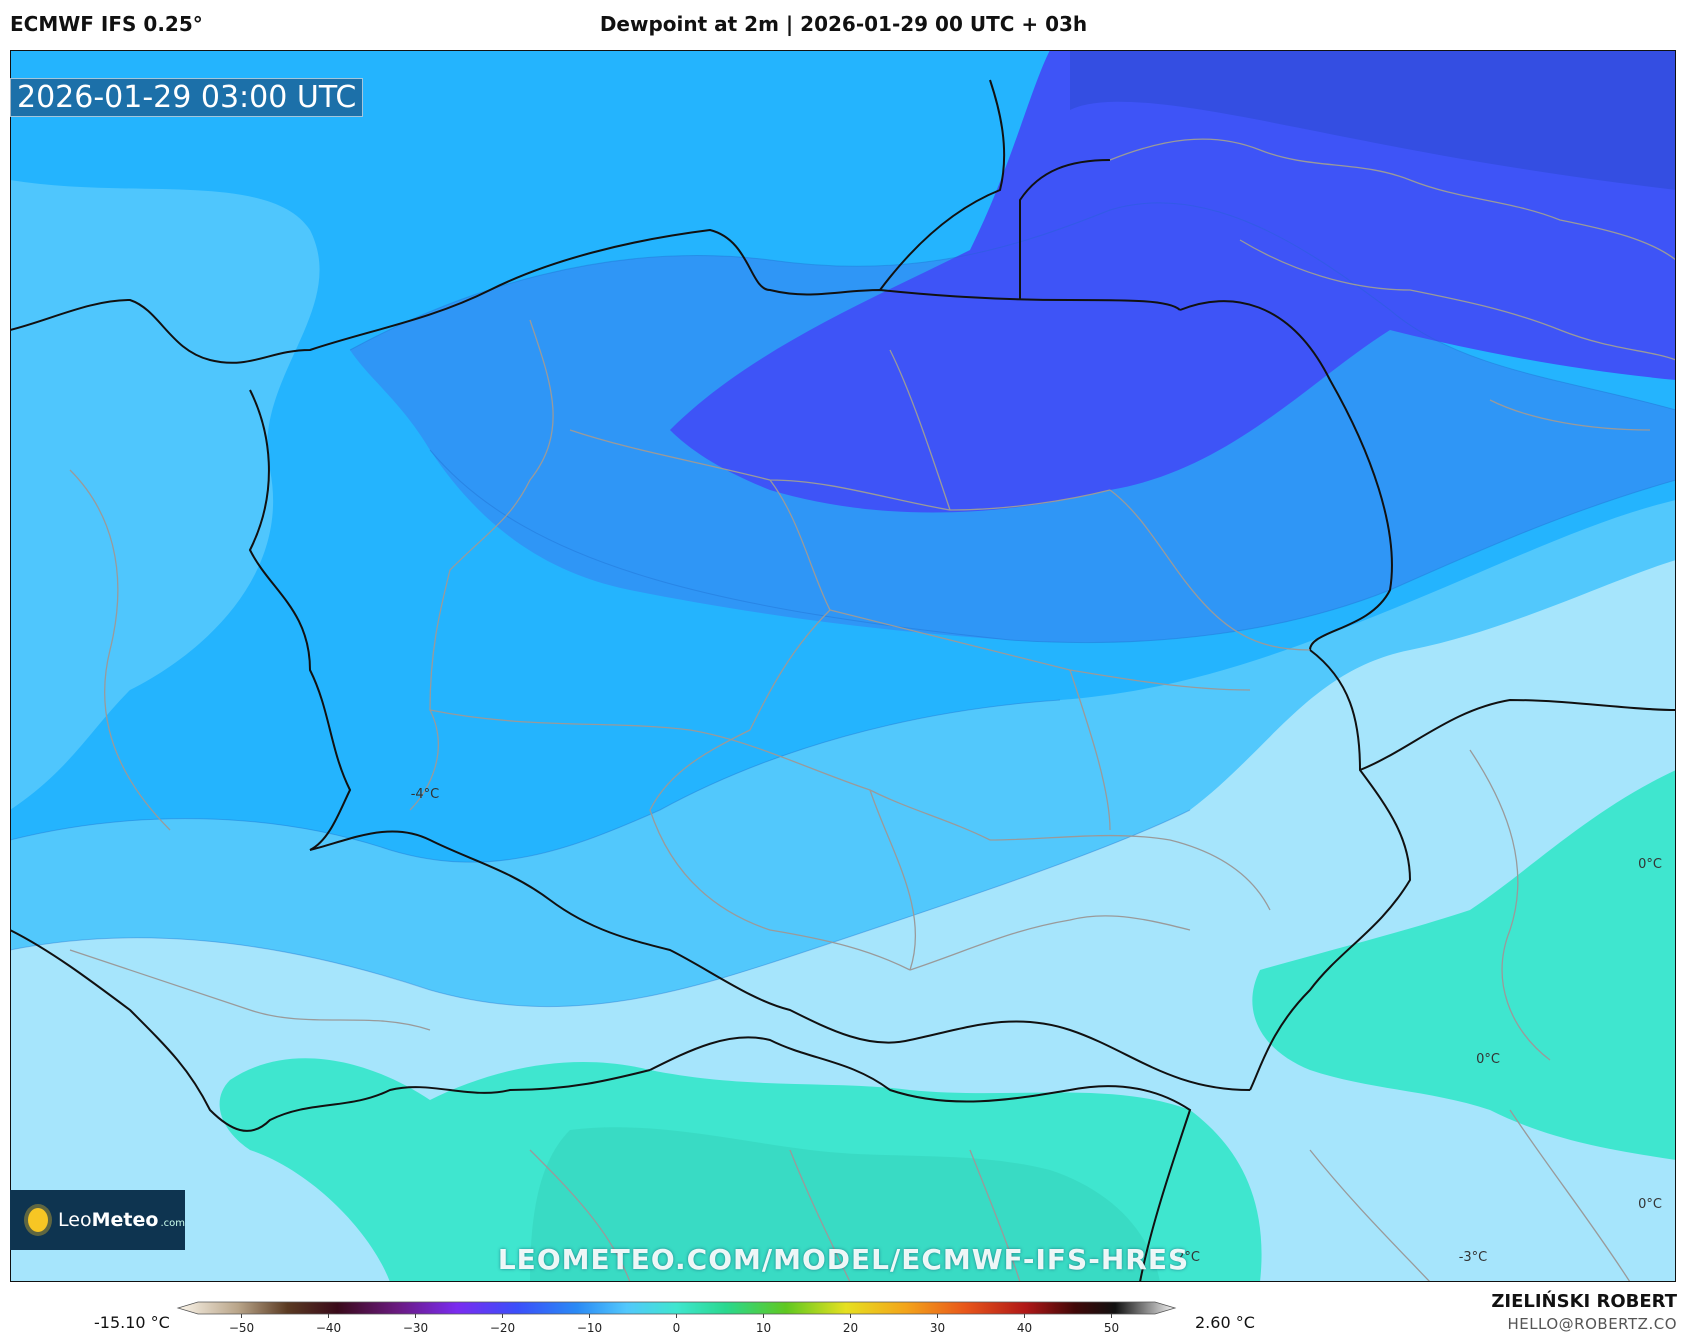  Describe the element at coordinates (937, 1328) in the screenshot. I see `colorbar-tick-label: 30` at that location.